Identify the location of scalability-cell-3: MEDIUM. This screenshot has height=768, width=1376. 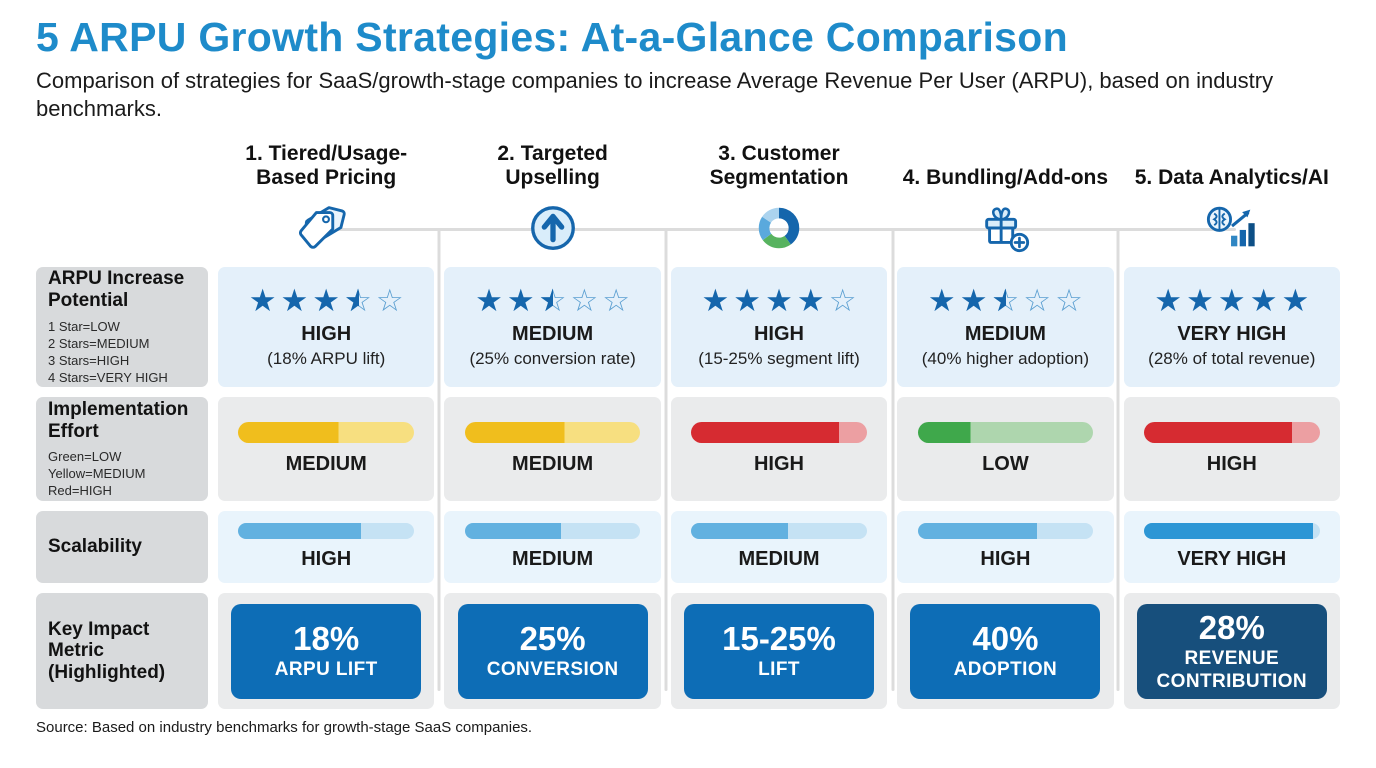
(779, 547).